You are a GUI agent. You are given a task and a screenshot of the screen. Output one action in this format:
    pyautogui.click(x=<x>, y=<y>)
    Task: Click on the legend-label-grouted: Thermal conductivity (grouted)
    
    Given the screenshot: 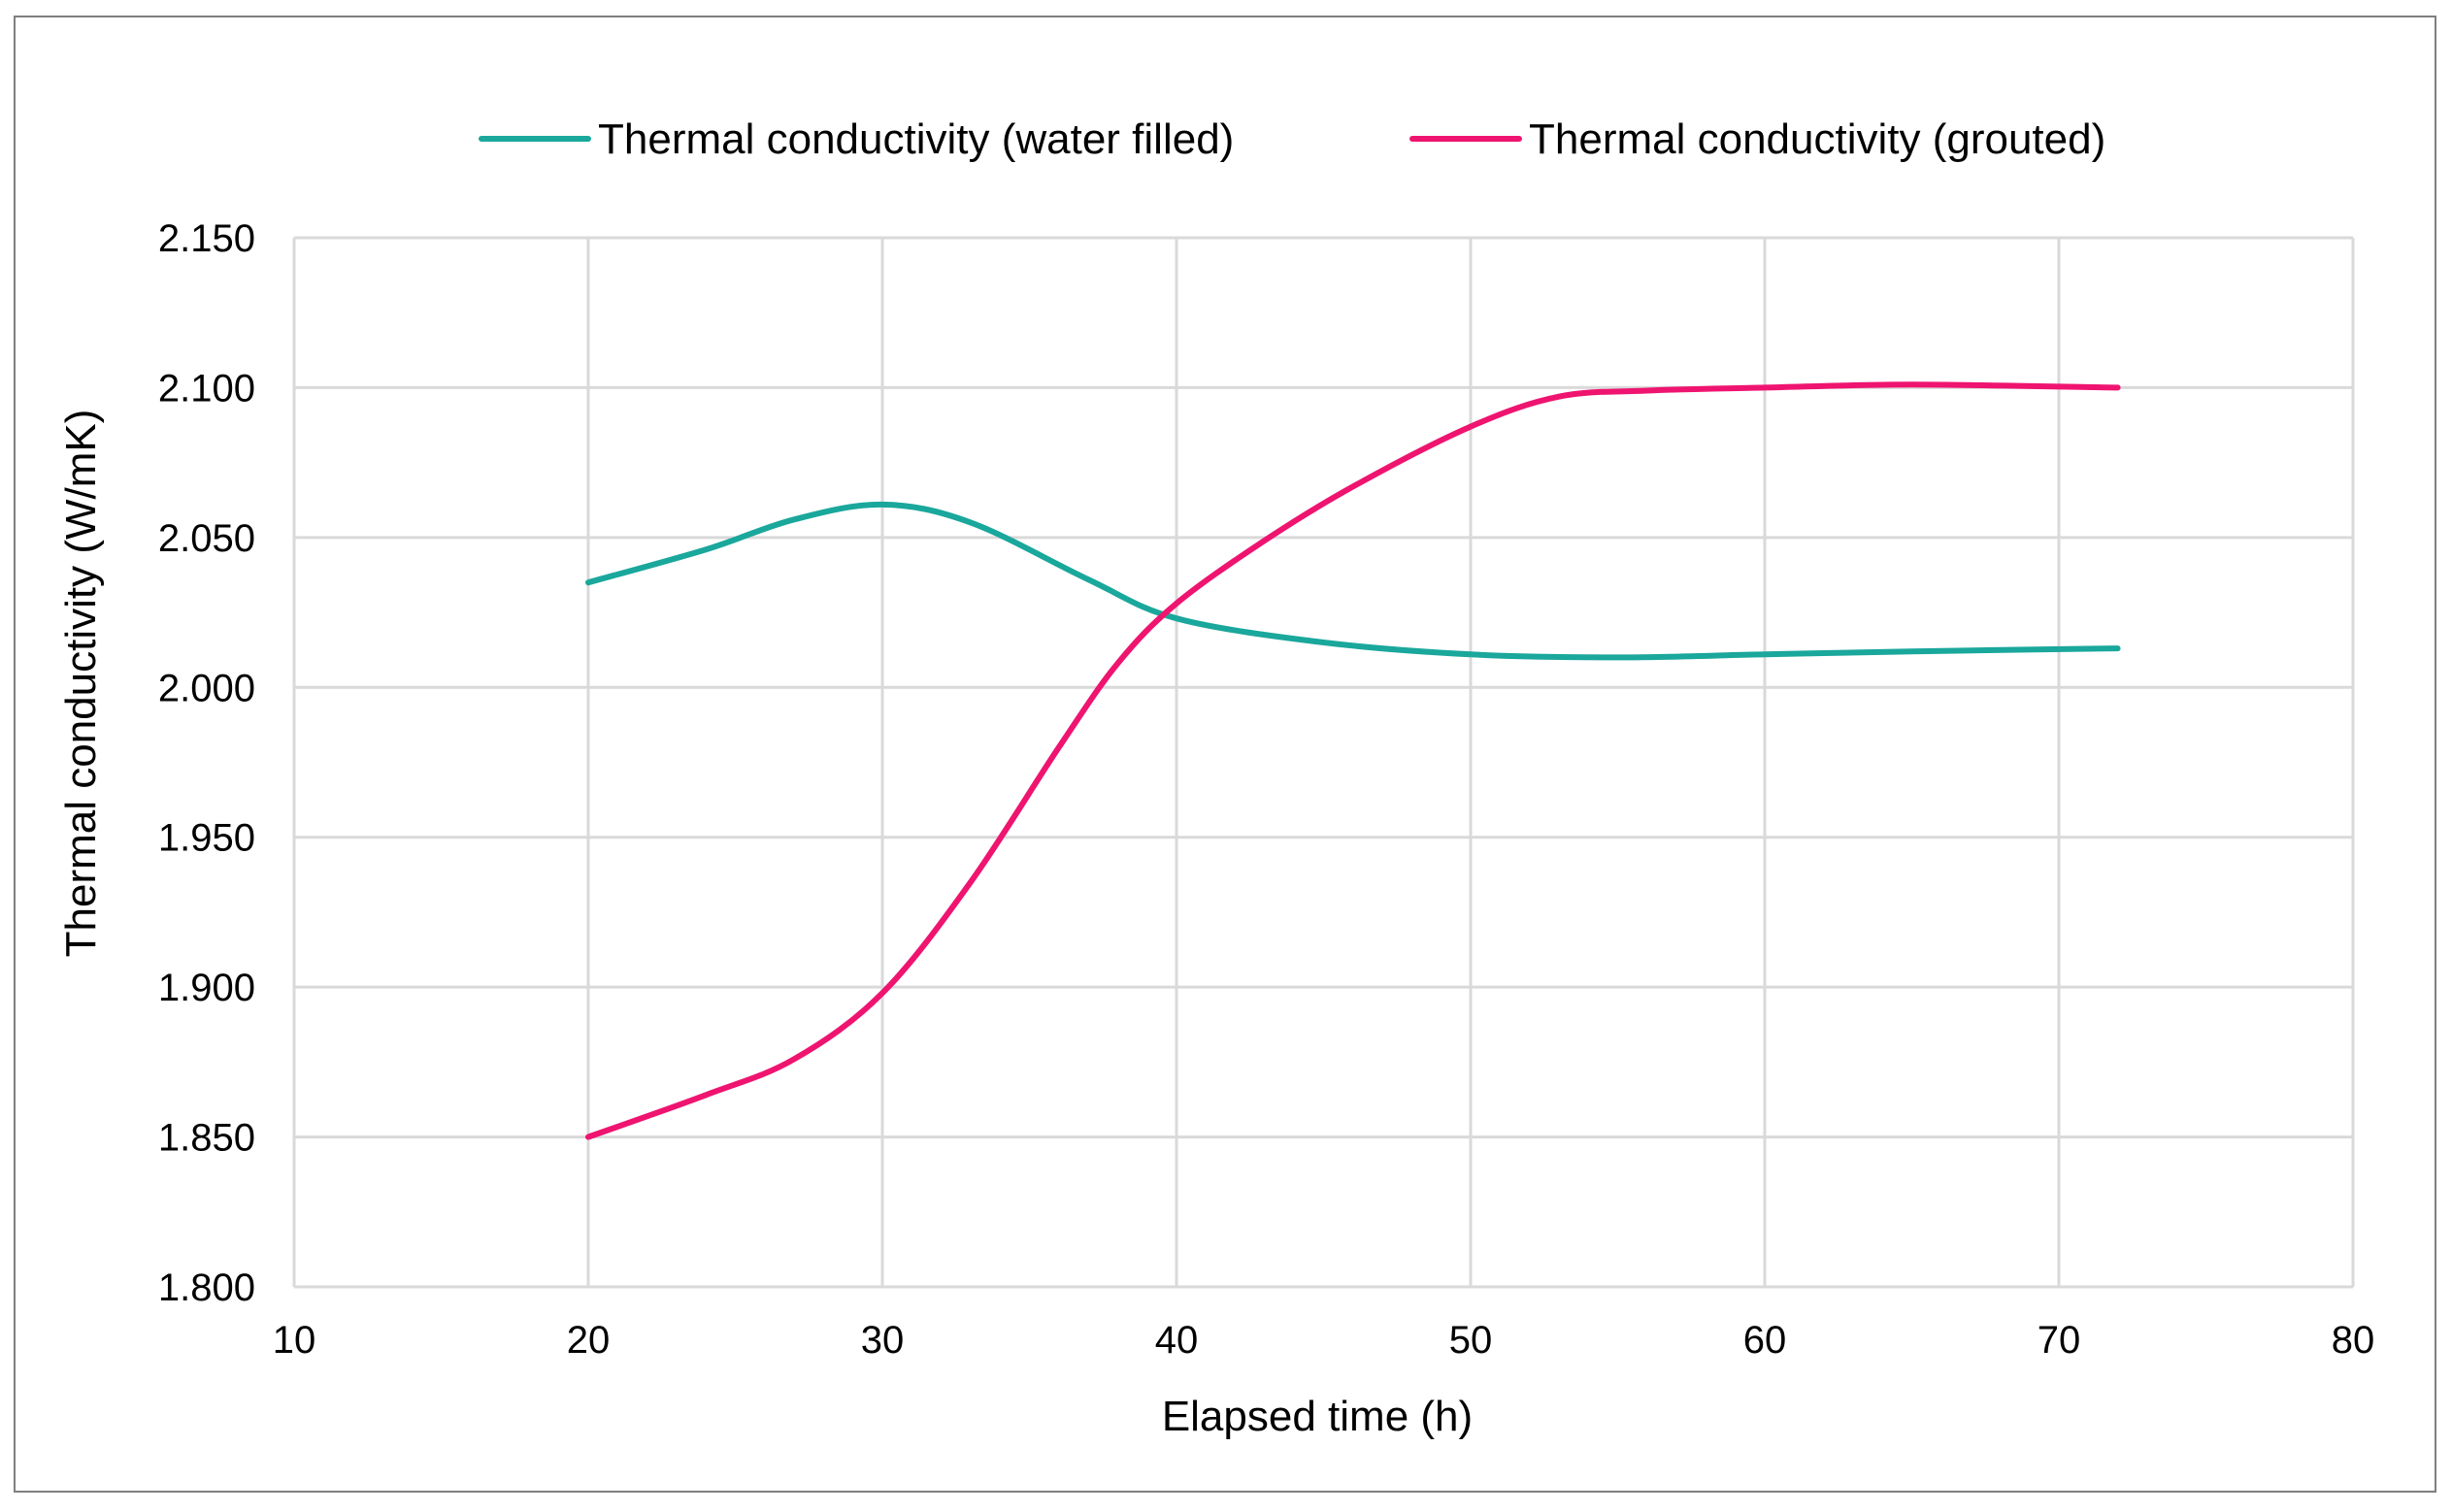 What is the action you would take?
    pyautogui.click(x=1817, y=139)
    